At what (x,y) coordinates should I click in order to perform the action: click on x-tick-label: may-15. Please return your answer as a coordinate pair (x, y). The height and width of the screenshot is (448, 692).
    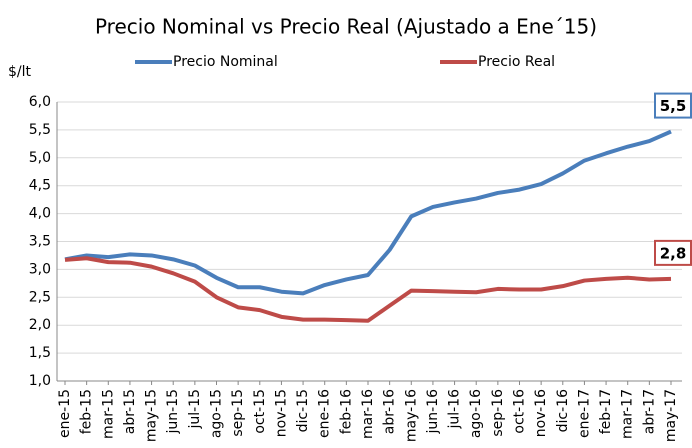
    Looking at the image, I should click on (152, 415).